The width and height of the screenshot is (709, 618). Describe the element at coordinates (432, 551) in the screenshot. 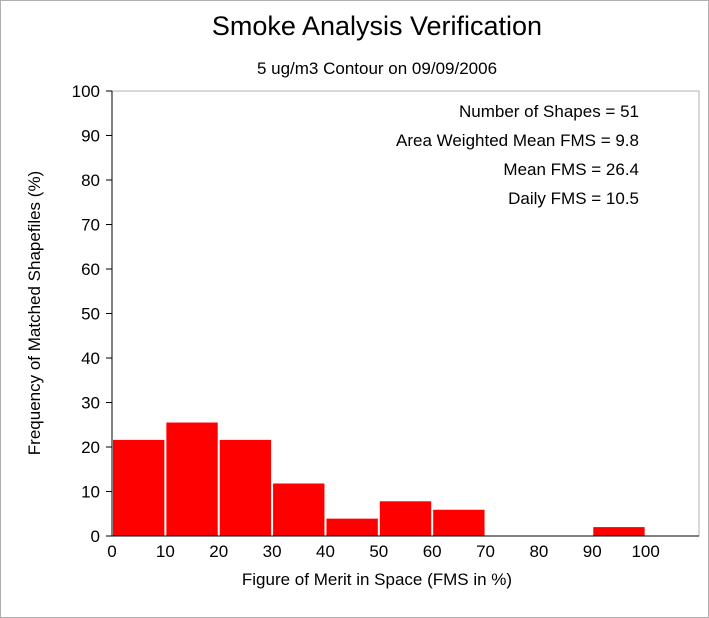

I see `x-tick-label-60: 60` at that location.